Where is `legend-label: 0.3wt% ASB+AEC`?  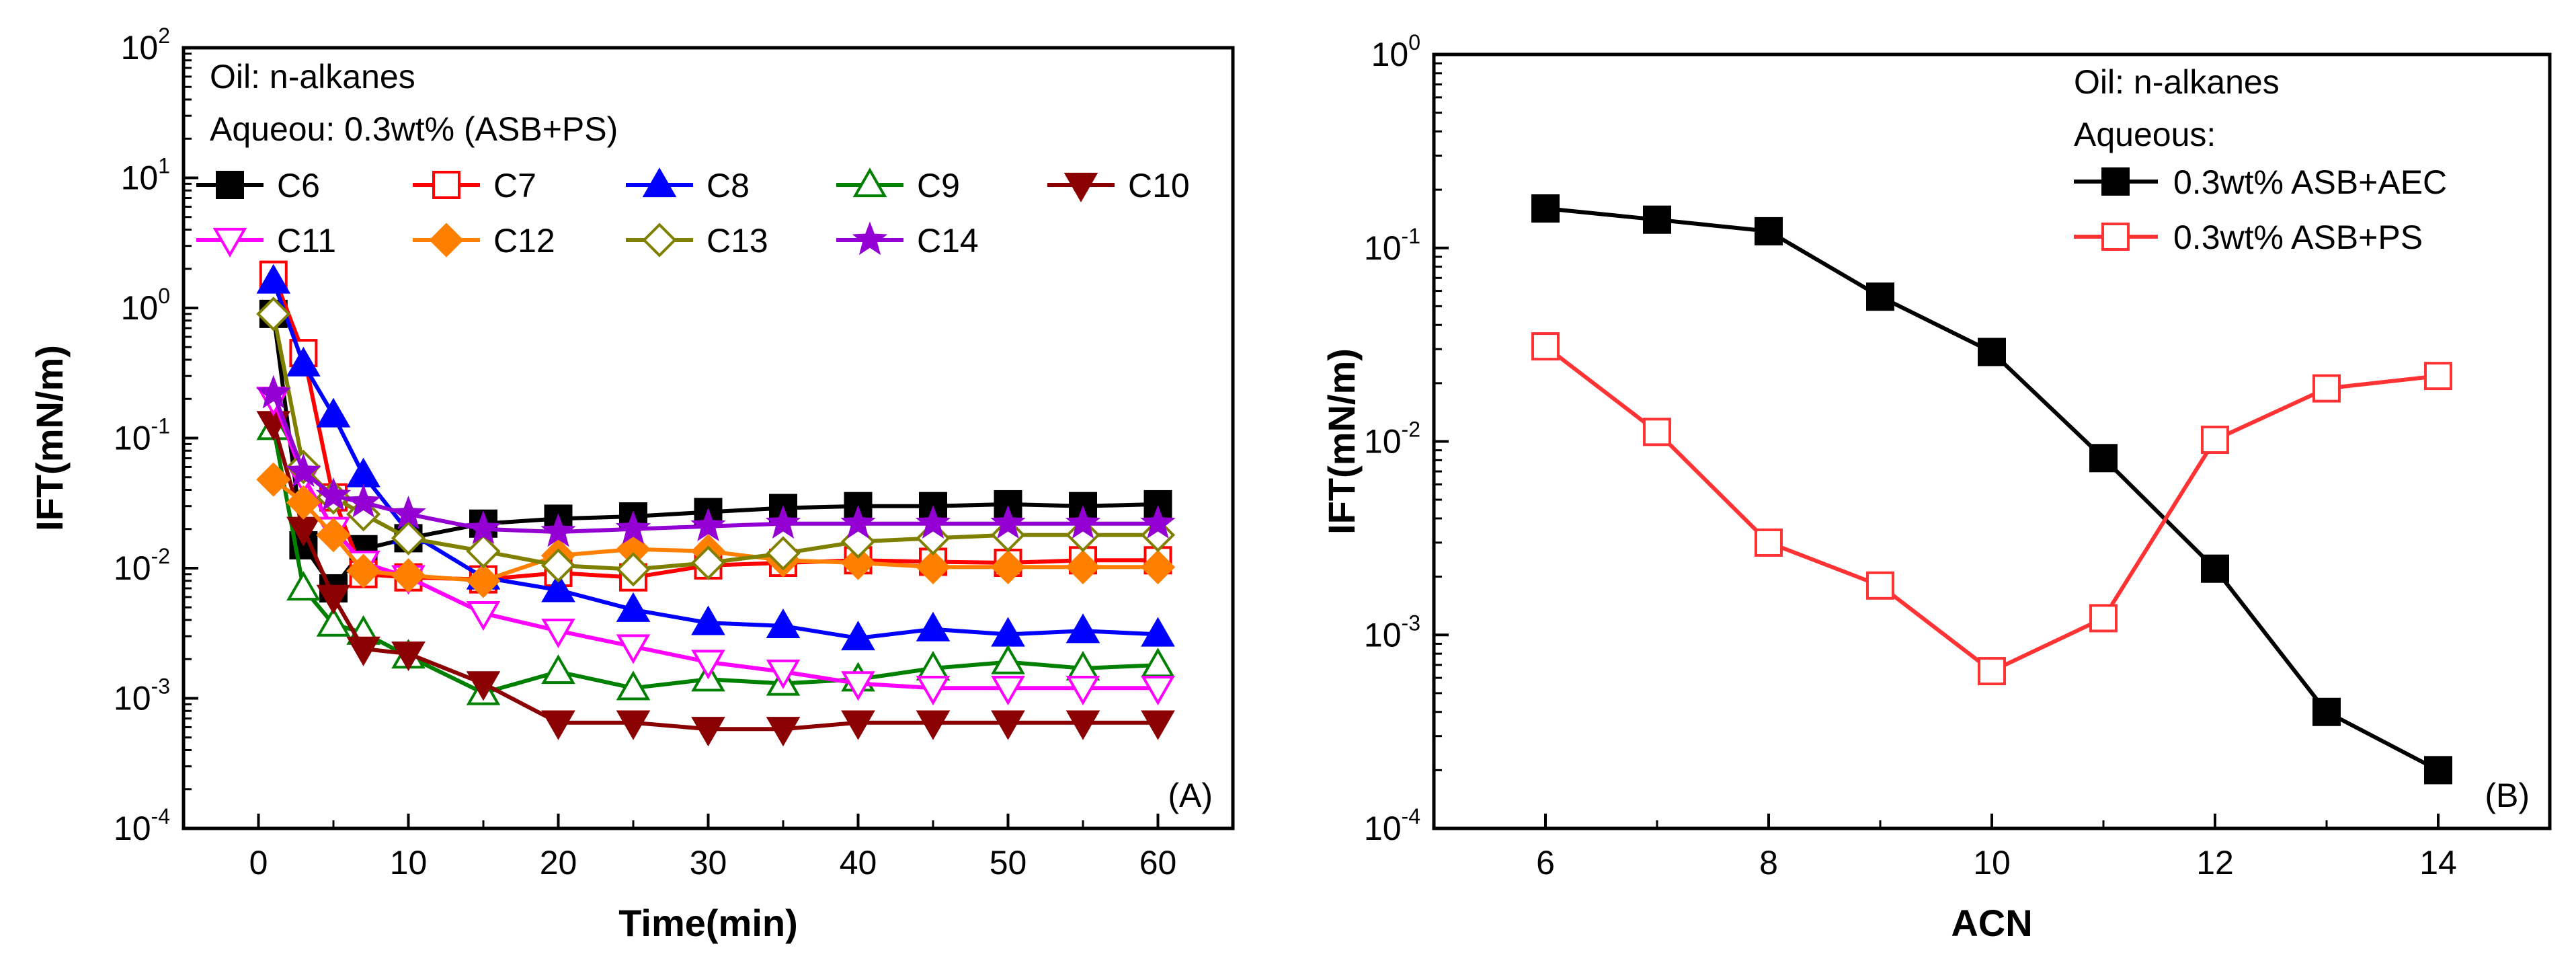
legend-label: 0.3wt% ASB+AEC is located at coordinates (2310, 182).